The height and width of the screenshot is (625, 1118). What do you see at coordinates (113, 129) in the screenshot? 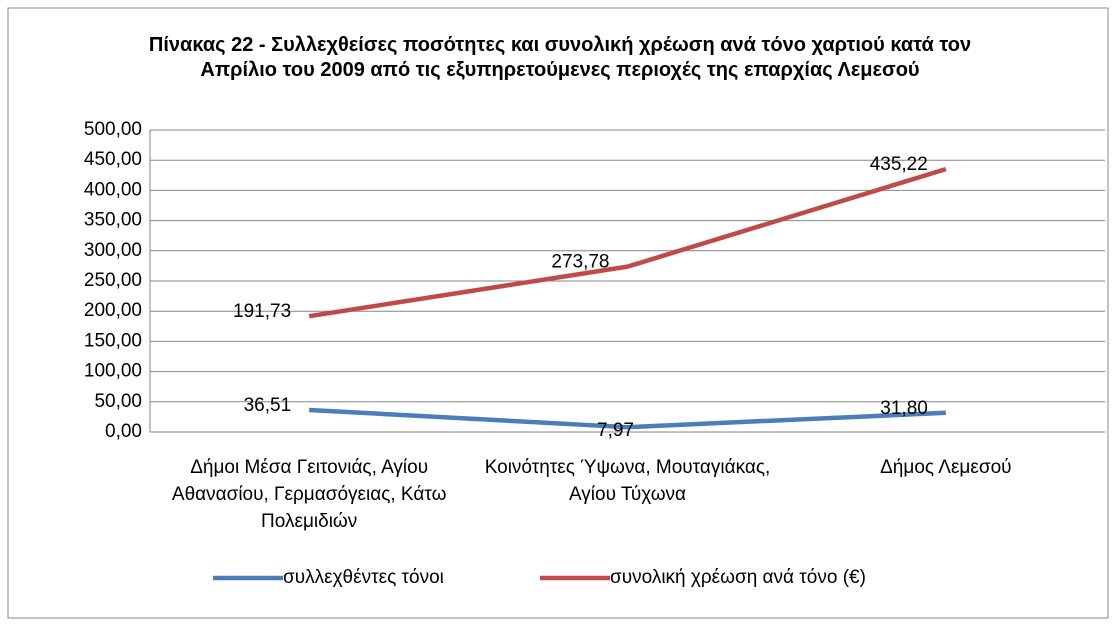
I see `y-tick-label: 500,00` at bounding box center [113, 129].